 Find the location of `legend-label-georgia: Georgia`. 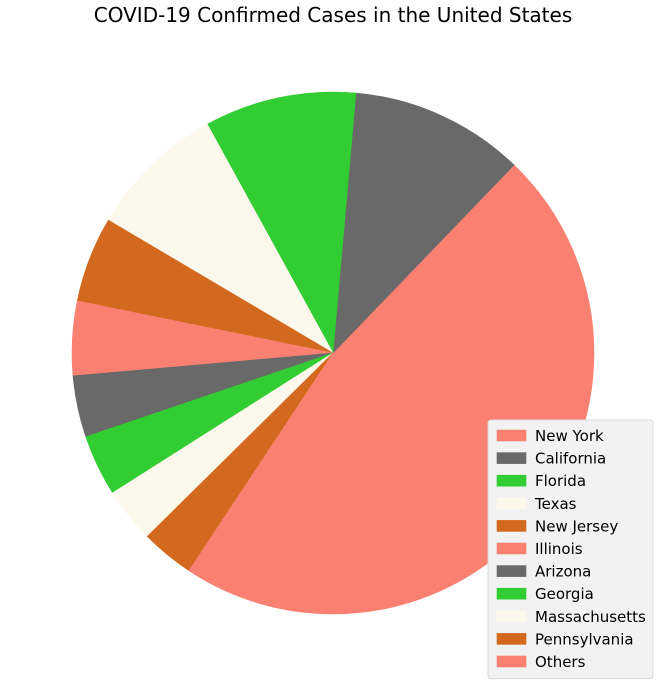

legend-label-georgia: Georgia is located at coordinates (564, 594).